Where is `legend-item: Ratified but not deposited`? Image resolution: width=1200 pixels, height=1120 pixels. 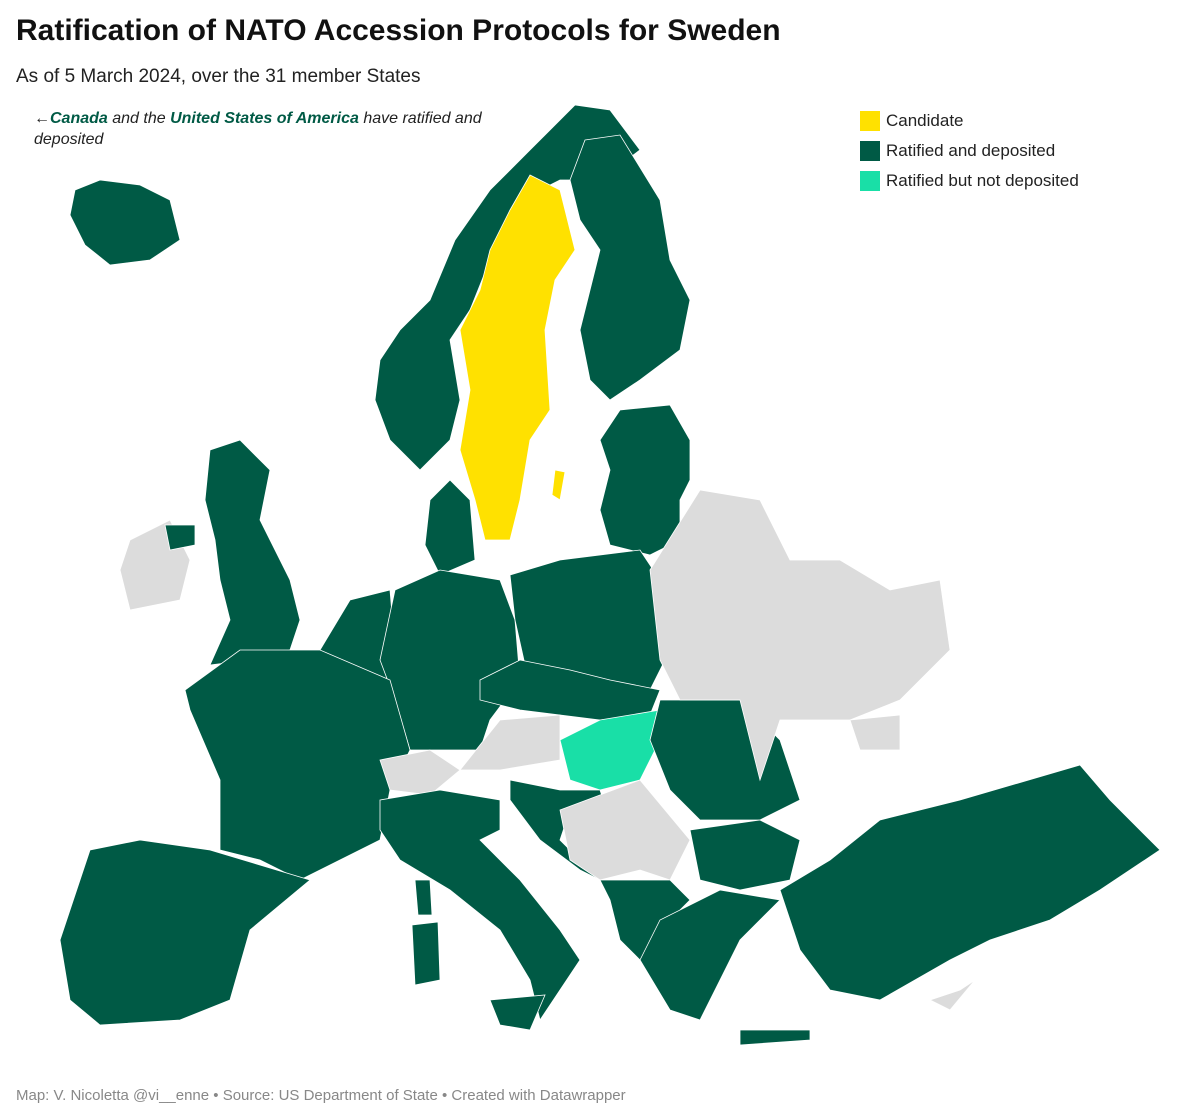 legend-item: Ratified but not deposited is located at coordinates (969, 181).